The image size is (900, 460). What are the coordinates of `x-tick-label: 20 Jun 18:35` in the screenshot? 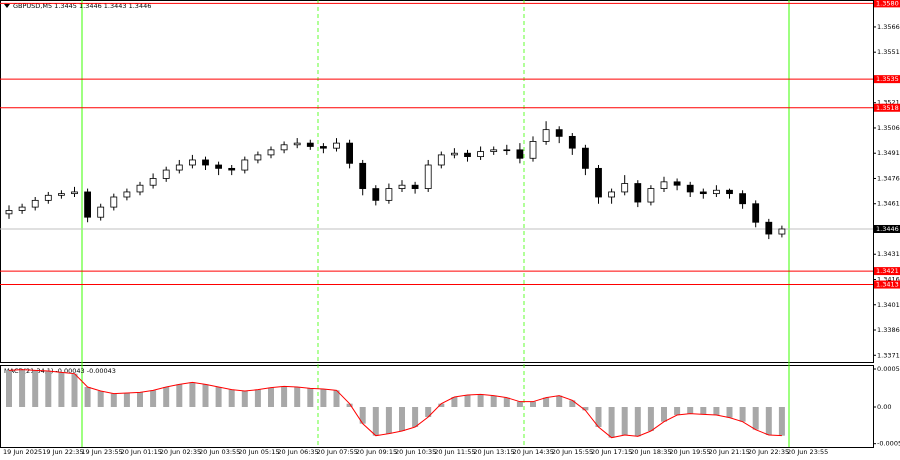 It's located at (650, 452).